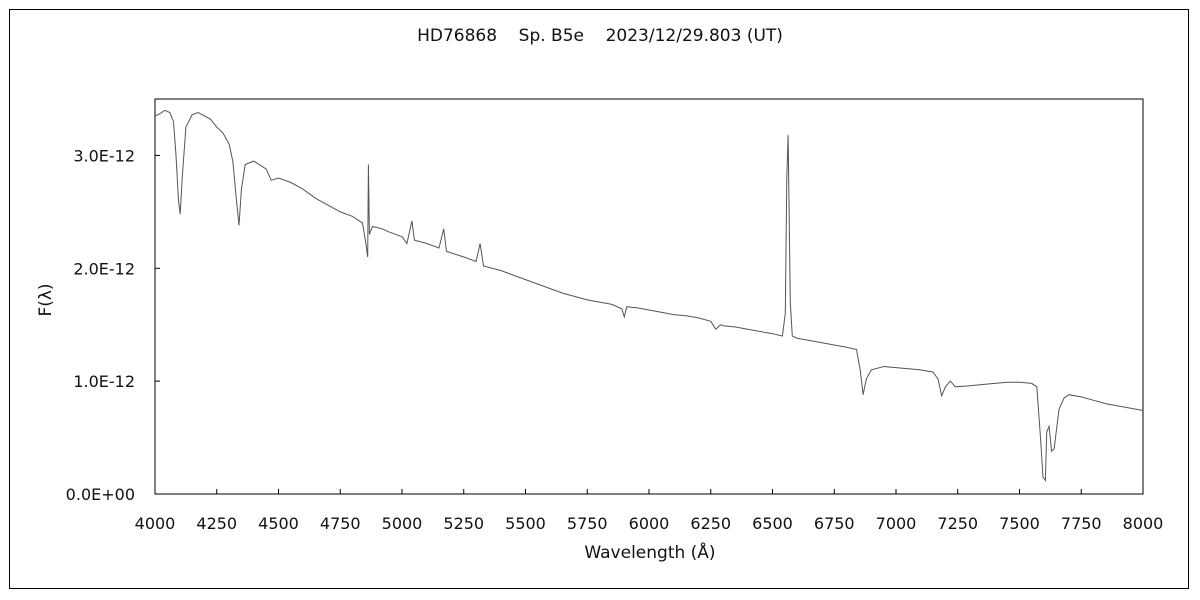  What do you see at coordinates (1143, 523) in the screenshot?
I see `x-tick-label: 8000` at bounding box center [1143, 523].